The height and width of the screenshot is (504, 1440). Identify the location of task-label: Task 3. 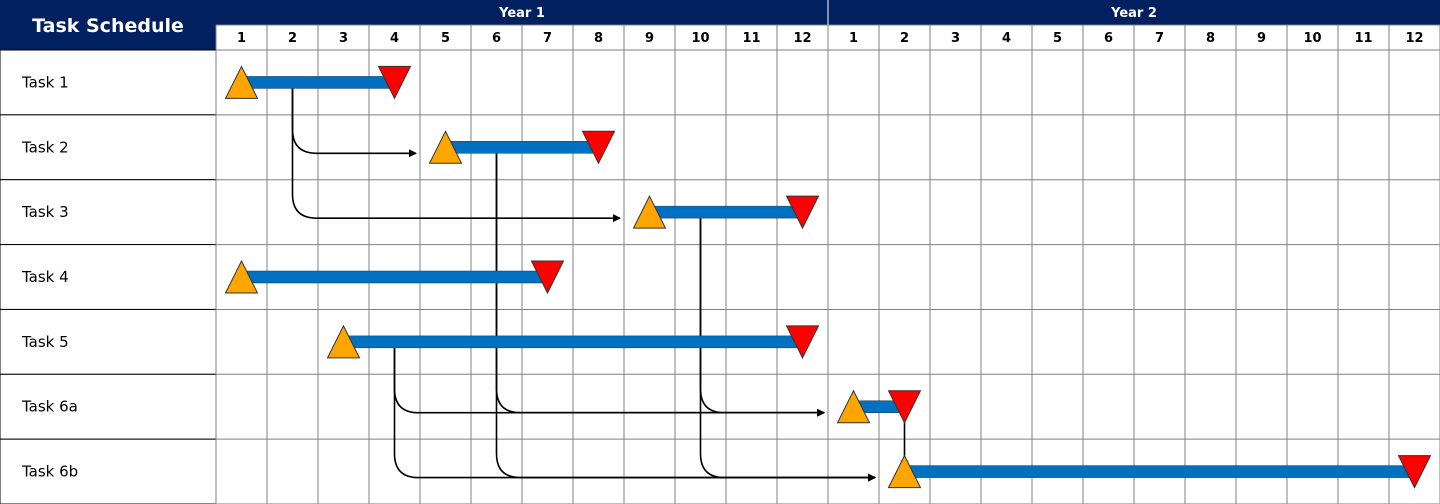
(45, 212).